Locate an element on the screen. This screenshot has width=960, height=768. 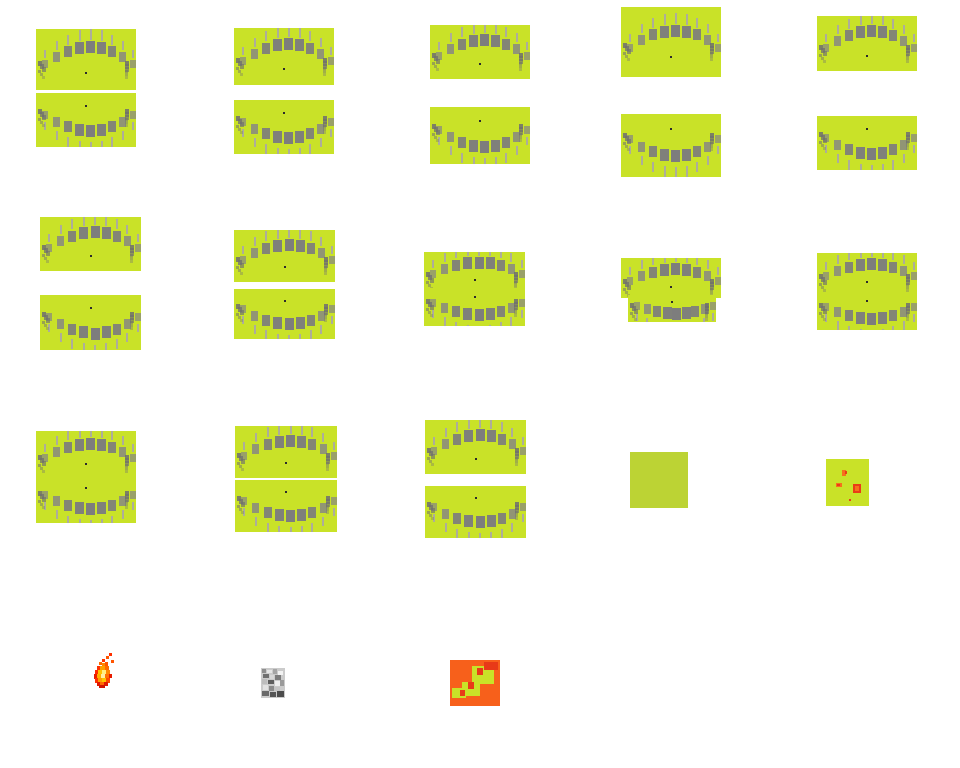
flame-sprite is located at coordinates (104, 673).